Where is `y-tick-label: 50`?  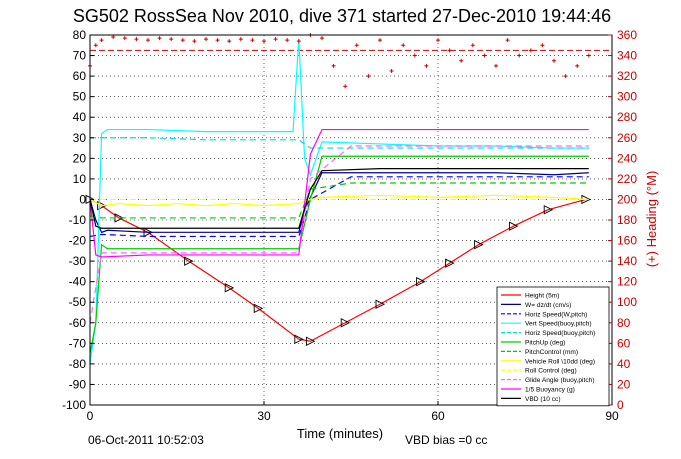 y-tick-label: 50 is located at coordinates (80, 97).